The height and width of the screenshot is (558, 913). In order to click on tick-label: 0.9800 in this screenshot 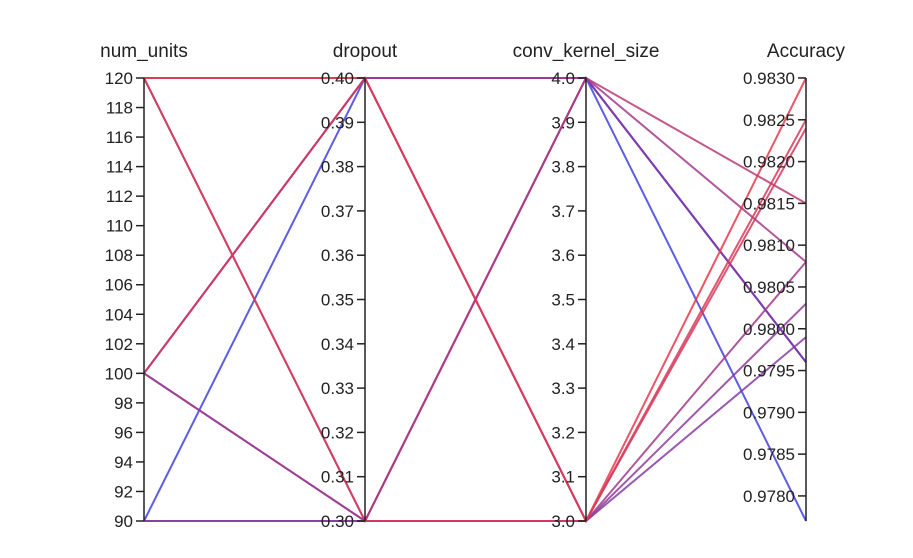, I will do `click(769, 329)`.